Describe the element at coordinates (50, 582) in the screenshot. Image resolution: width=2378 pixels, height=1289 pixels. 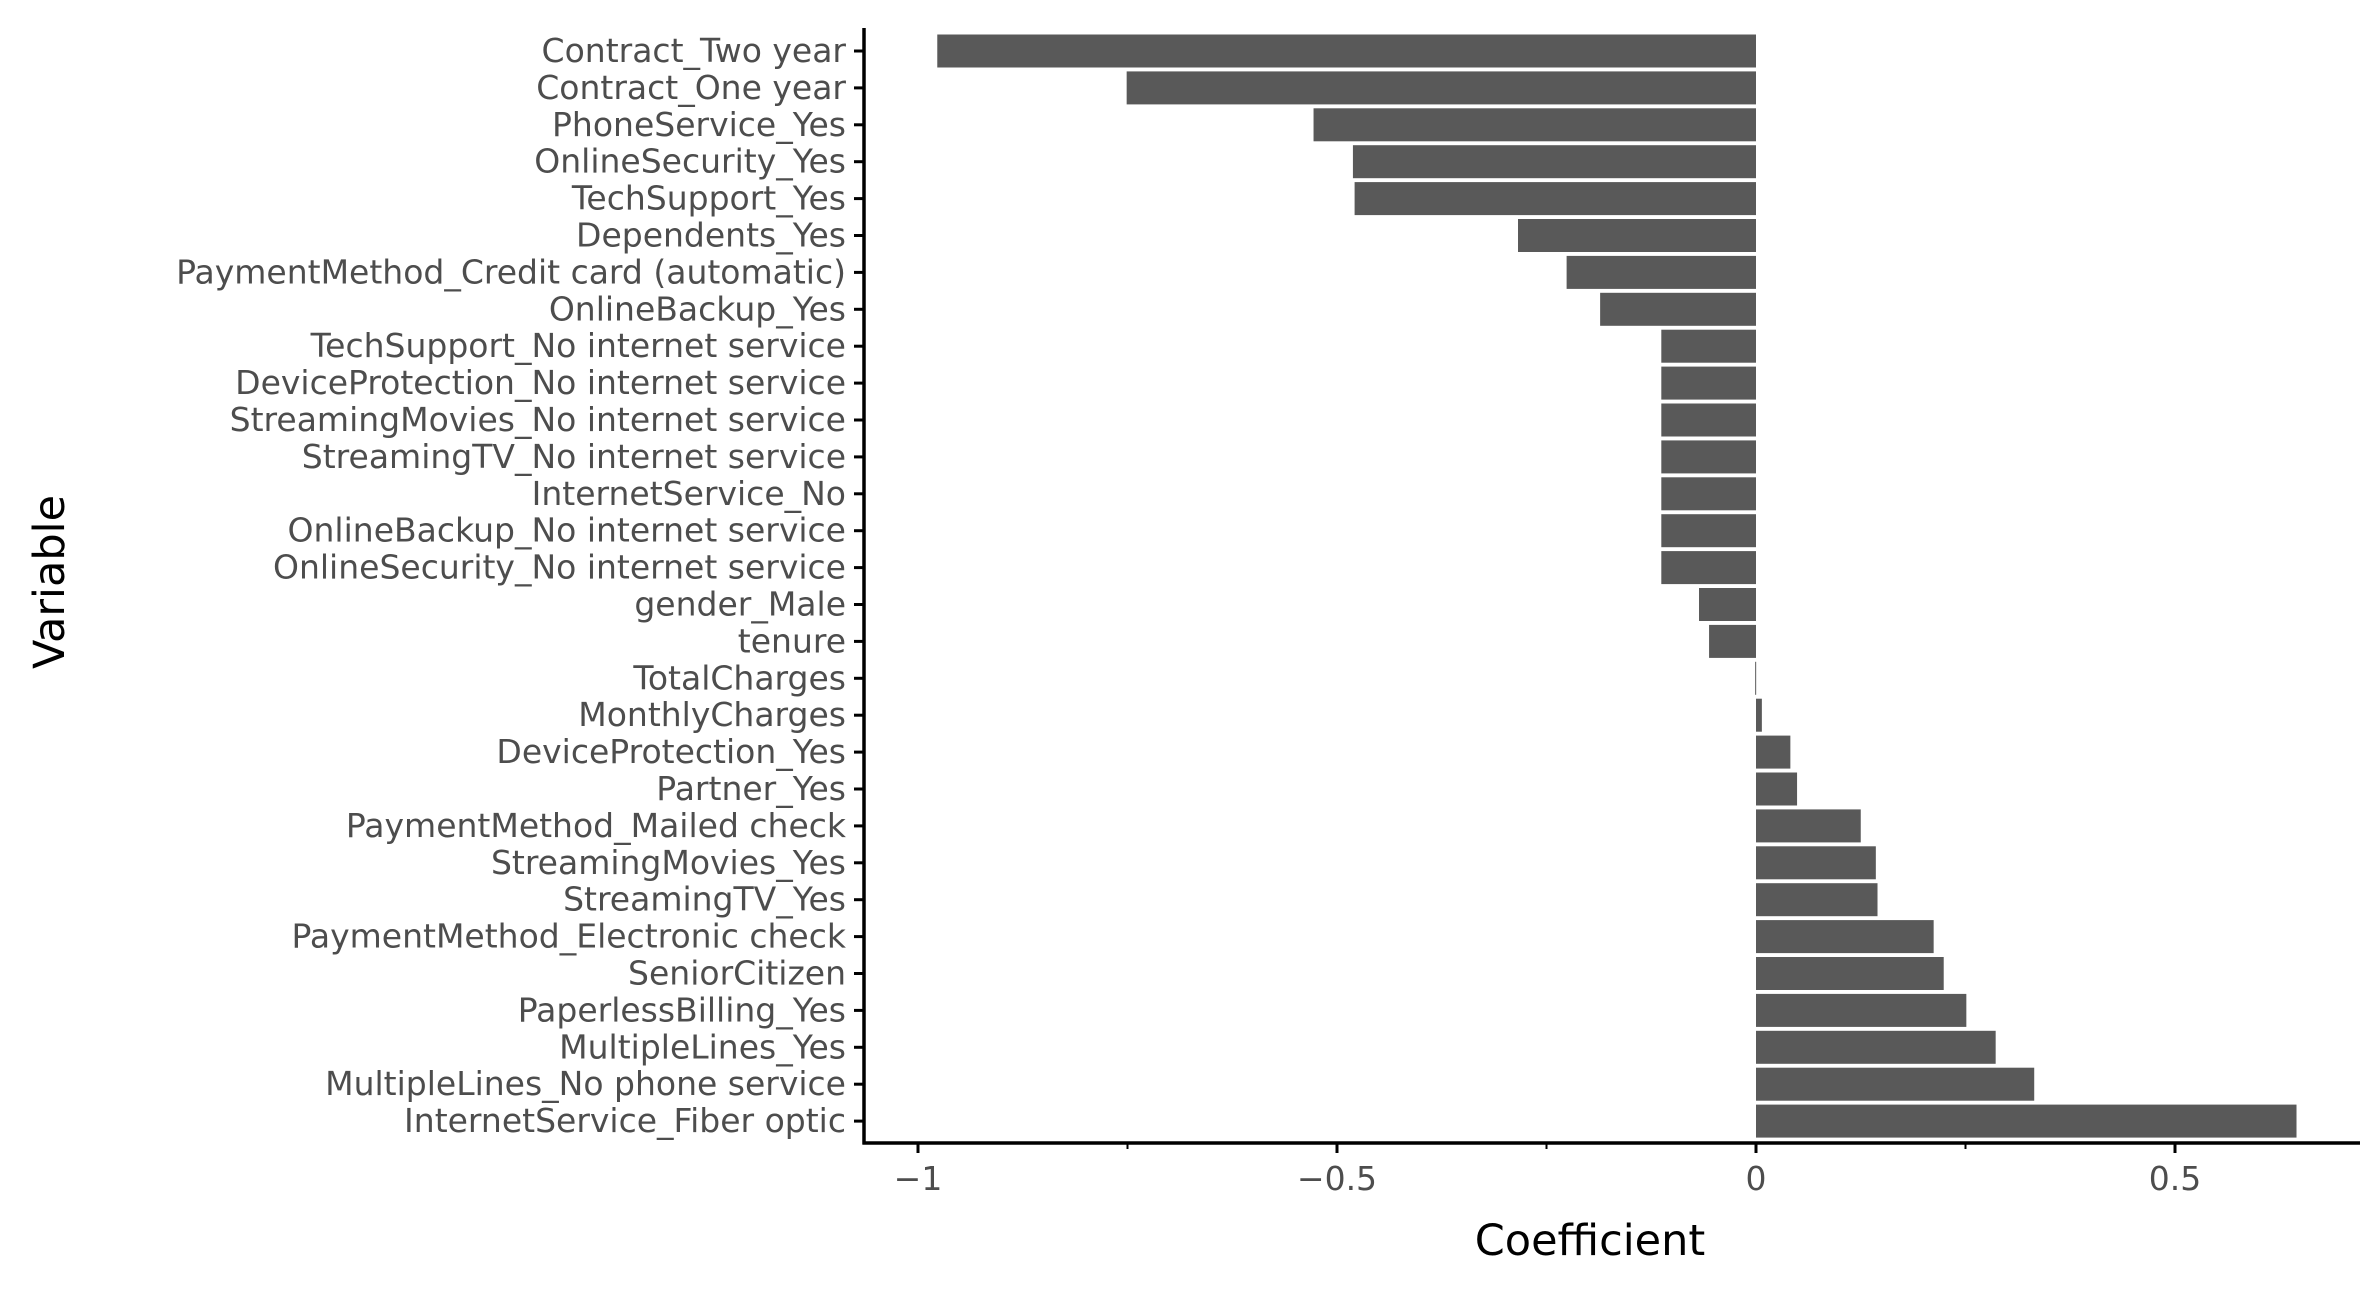
I see `y-axis-title: Variable` at that location.